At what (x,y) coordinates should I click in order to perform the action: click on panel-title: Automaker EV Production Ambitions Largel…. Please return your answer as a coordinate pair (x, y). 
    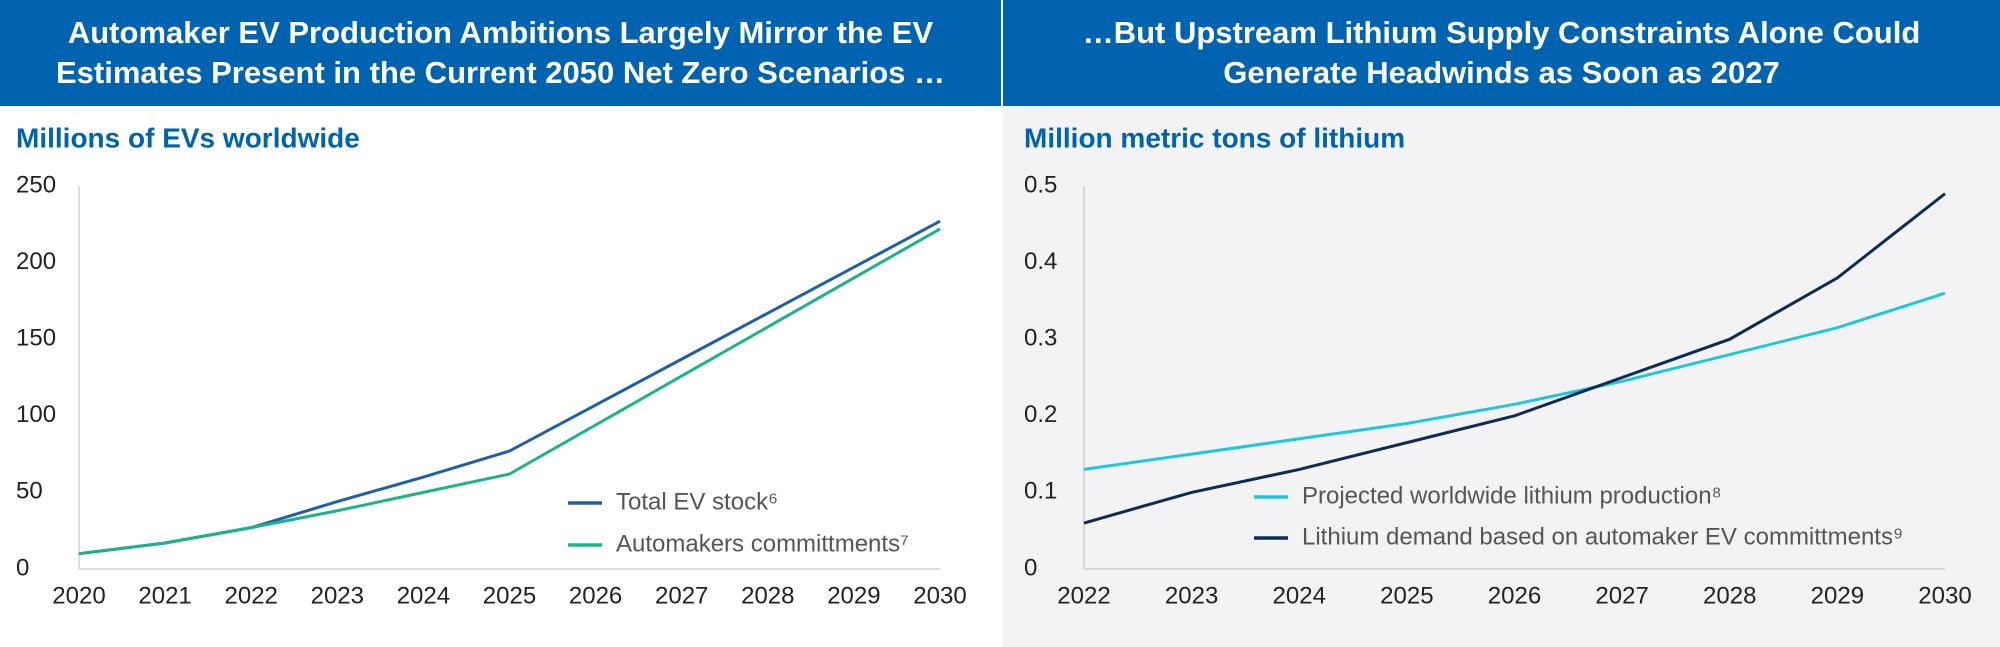
    Looking at the image, I should click on (500, 53).